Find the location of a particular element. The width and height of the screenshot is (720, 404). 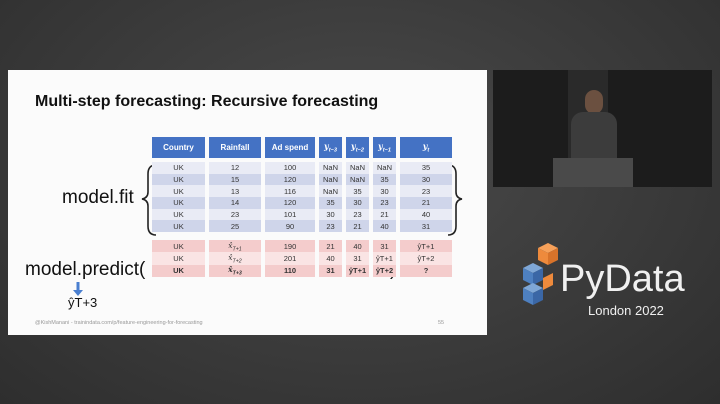

table-cell: 190 is located at coordinates (290, 246).